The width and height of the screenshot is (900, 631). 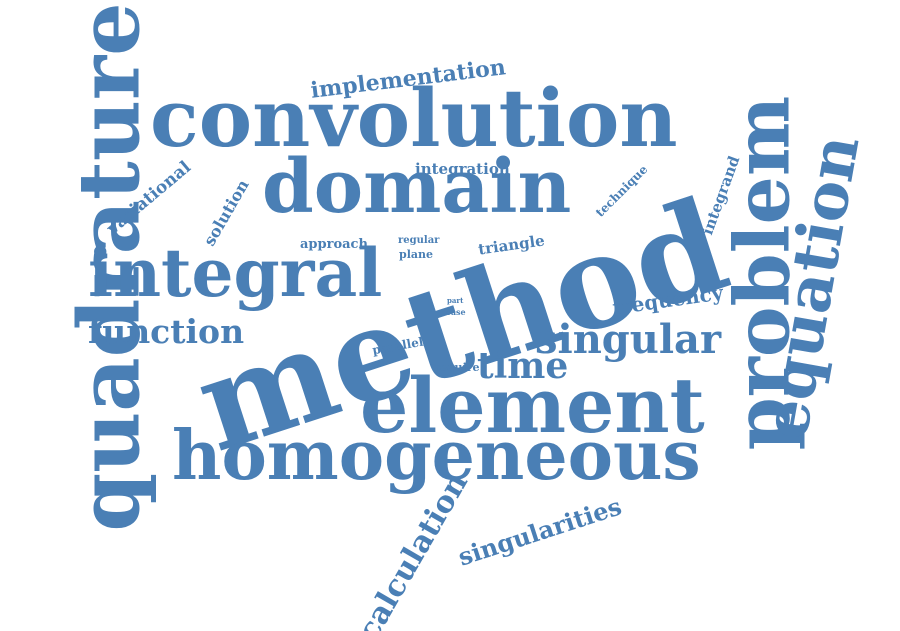 What do you see at coordinates (419, 240) in the screenshot?
I see `word-regular: regular` at bounding box center [419, 240].